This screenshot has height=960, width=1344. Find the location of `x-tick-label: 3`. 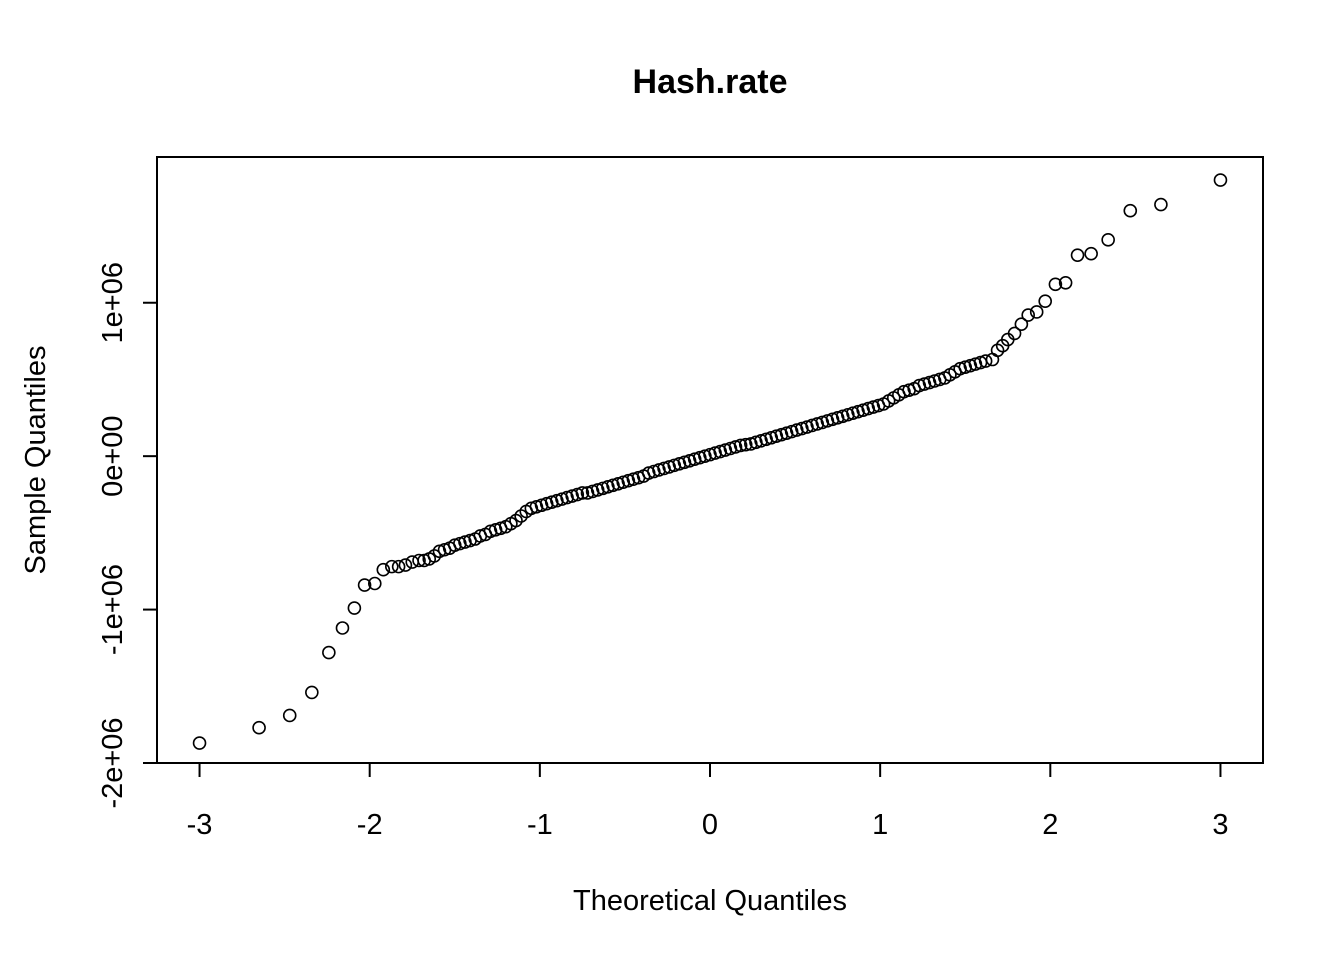

x-tick-label: 3 is located at coordinates (1220, 825).